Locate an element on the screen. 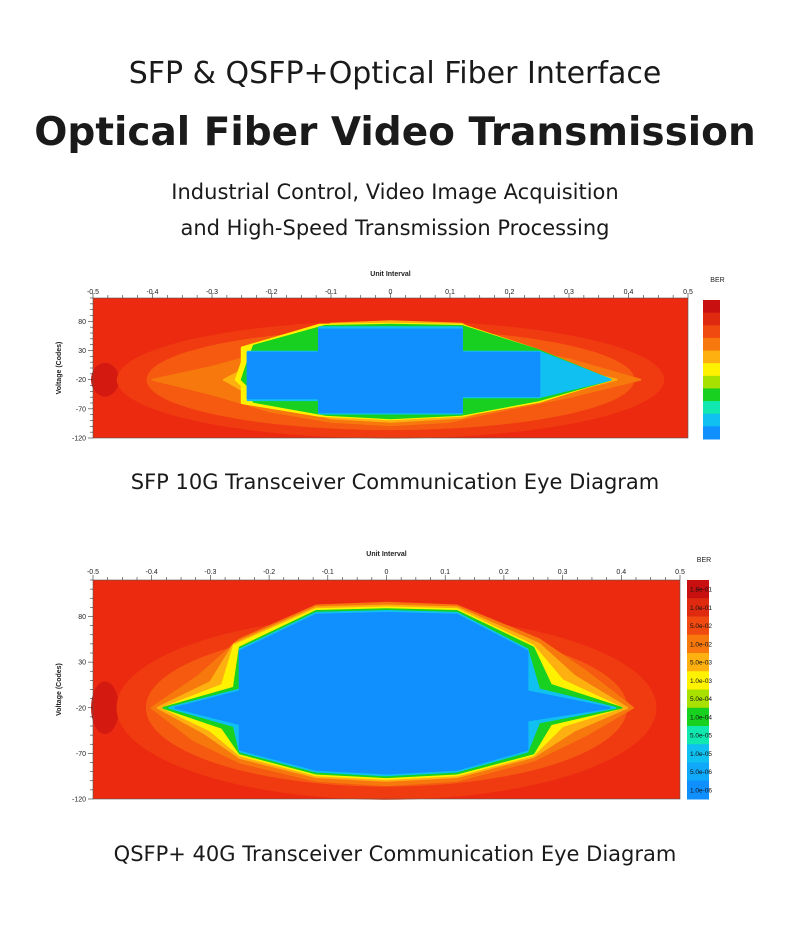 This screenshot has width=790, height=938. legend-label: 5.0e-06 is located at coordinates (701, 772).